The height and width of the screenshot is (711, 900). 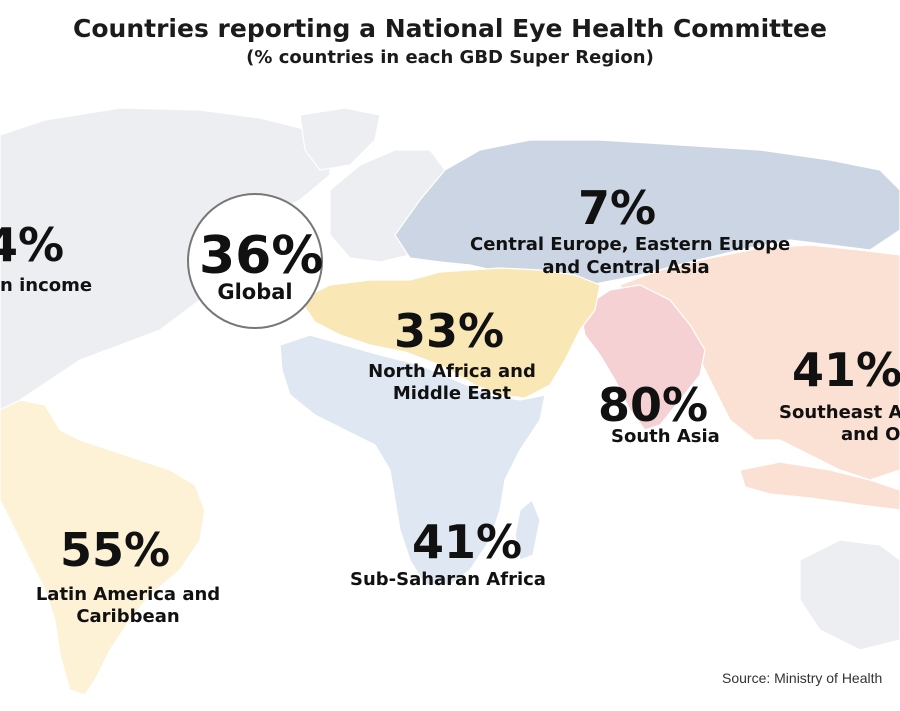 I want to click on southeast-asia-label-line1: Southeast A, so click(x=839, y=412).